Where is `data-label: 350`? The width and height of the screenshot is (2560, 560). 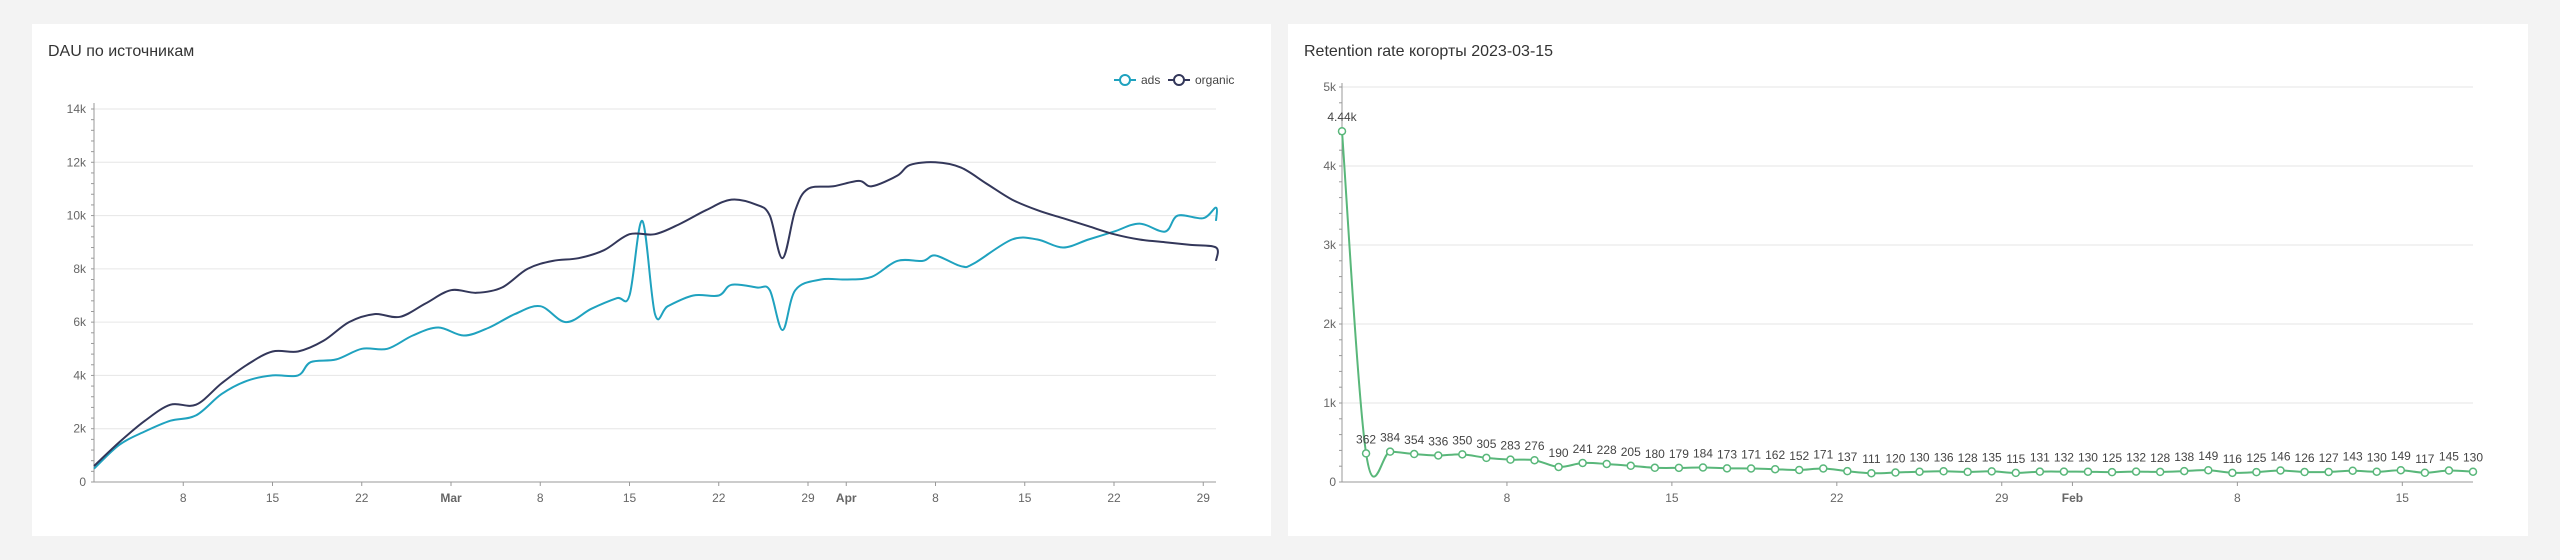 data-label: 350 is located at coordinates (1462, 440).